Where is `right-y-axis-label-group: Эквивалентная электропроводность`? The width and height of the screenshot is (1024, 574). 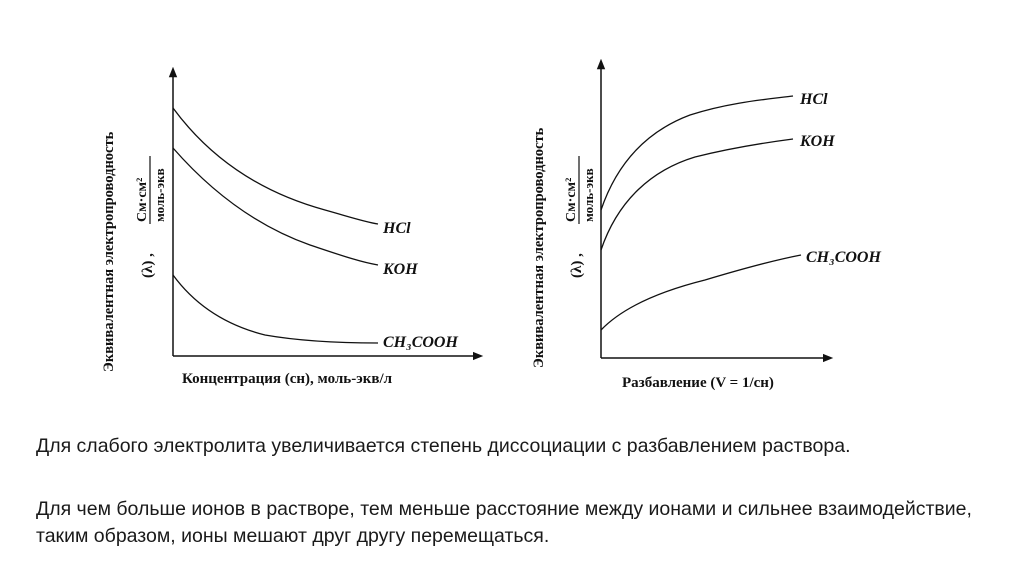 right-y-axis-label-group: Эквивалентная электропроводность is located at coordinates (539, 247).